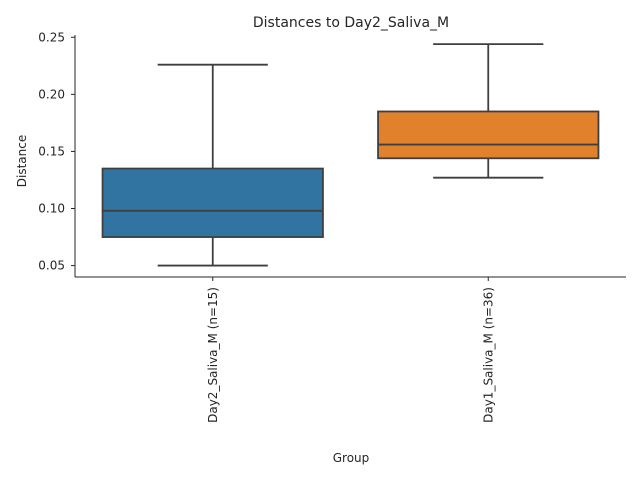 This screenshot has width=640, height=485. I want to click on x-axis-label: Group, so click(351, 458).